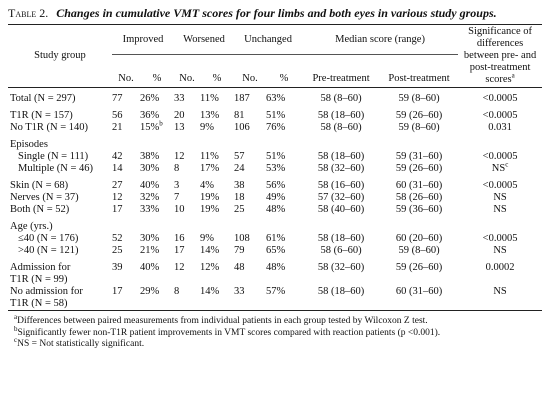 The image size is (550, 413). I want to click on table-cell: 49%, so click(276, 197).